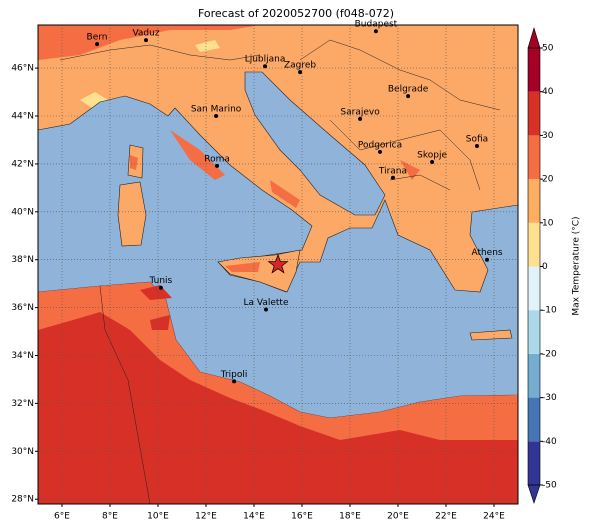 The width and height of the screenshot is (592, 529). What do you see at coordinates (22, 404) in the screenshot?
I see `y-tick-label: 32°N` at bounding box center [22, 404].